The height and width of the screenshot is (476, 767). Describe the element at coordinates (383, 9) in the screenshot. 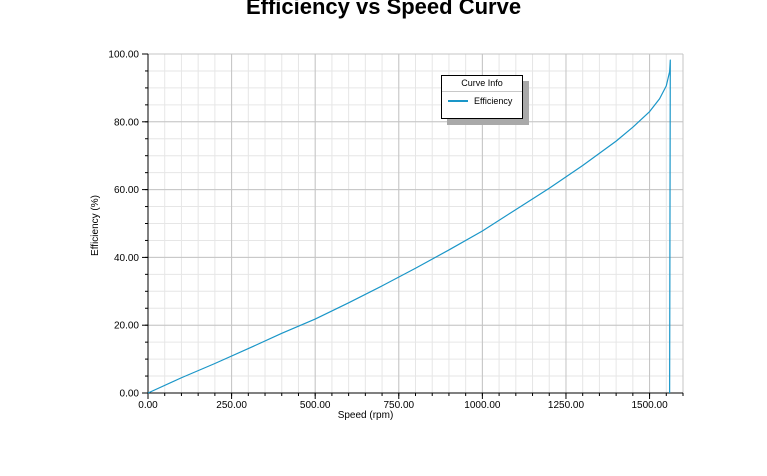

I see `chart-title: Efficiency vs Speed Curve` at that location.